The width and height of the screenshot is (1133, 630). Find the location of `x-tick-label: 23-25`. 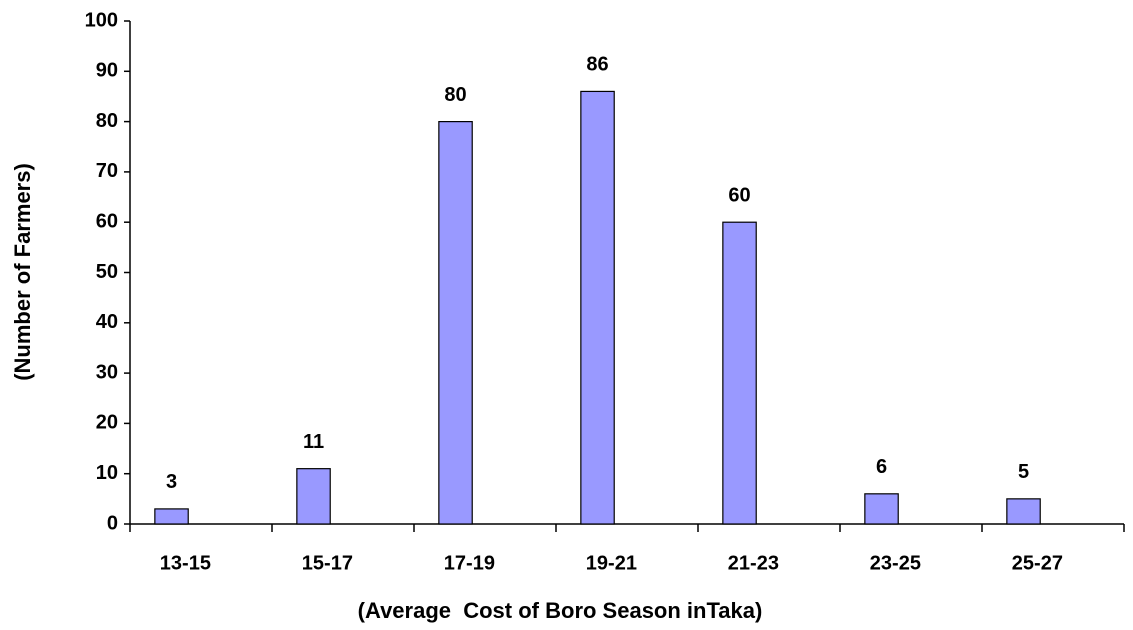

x-tick-label: 23-25 is located at coordinates (895, 563).